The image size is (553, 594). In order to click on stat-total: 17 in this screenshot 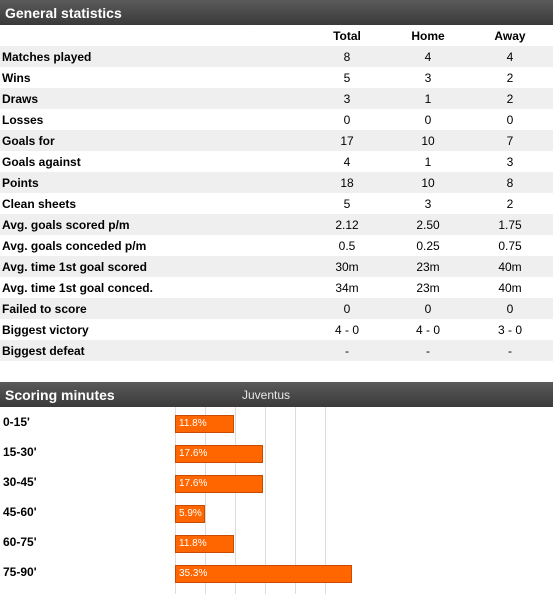, I will do `click(347, 140)`.